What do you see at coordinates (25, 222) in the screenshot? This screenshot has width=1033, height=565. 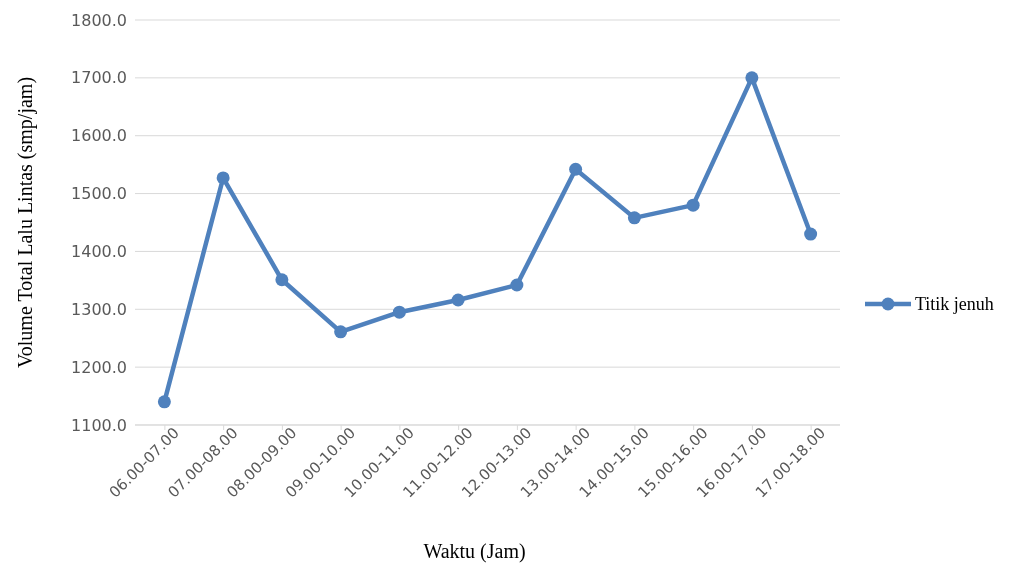 I see `y-axis-title: Volume Total Lalu Lintas (smp/jam)` at bounding box center [25, 222].